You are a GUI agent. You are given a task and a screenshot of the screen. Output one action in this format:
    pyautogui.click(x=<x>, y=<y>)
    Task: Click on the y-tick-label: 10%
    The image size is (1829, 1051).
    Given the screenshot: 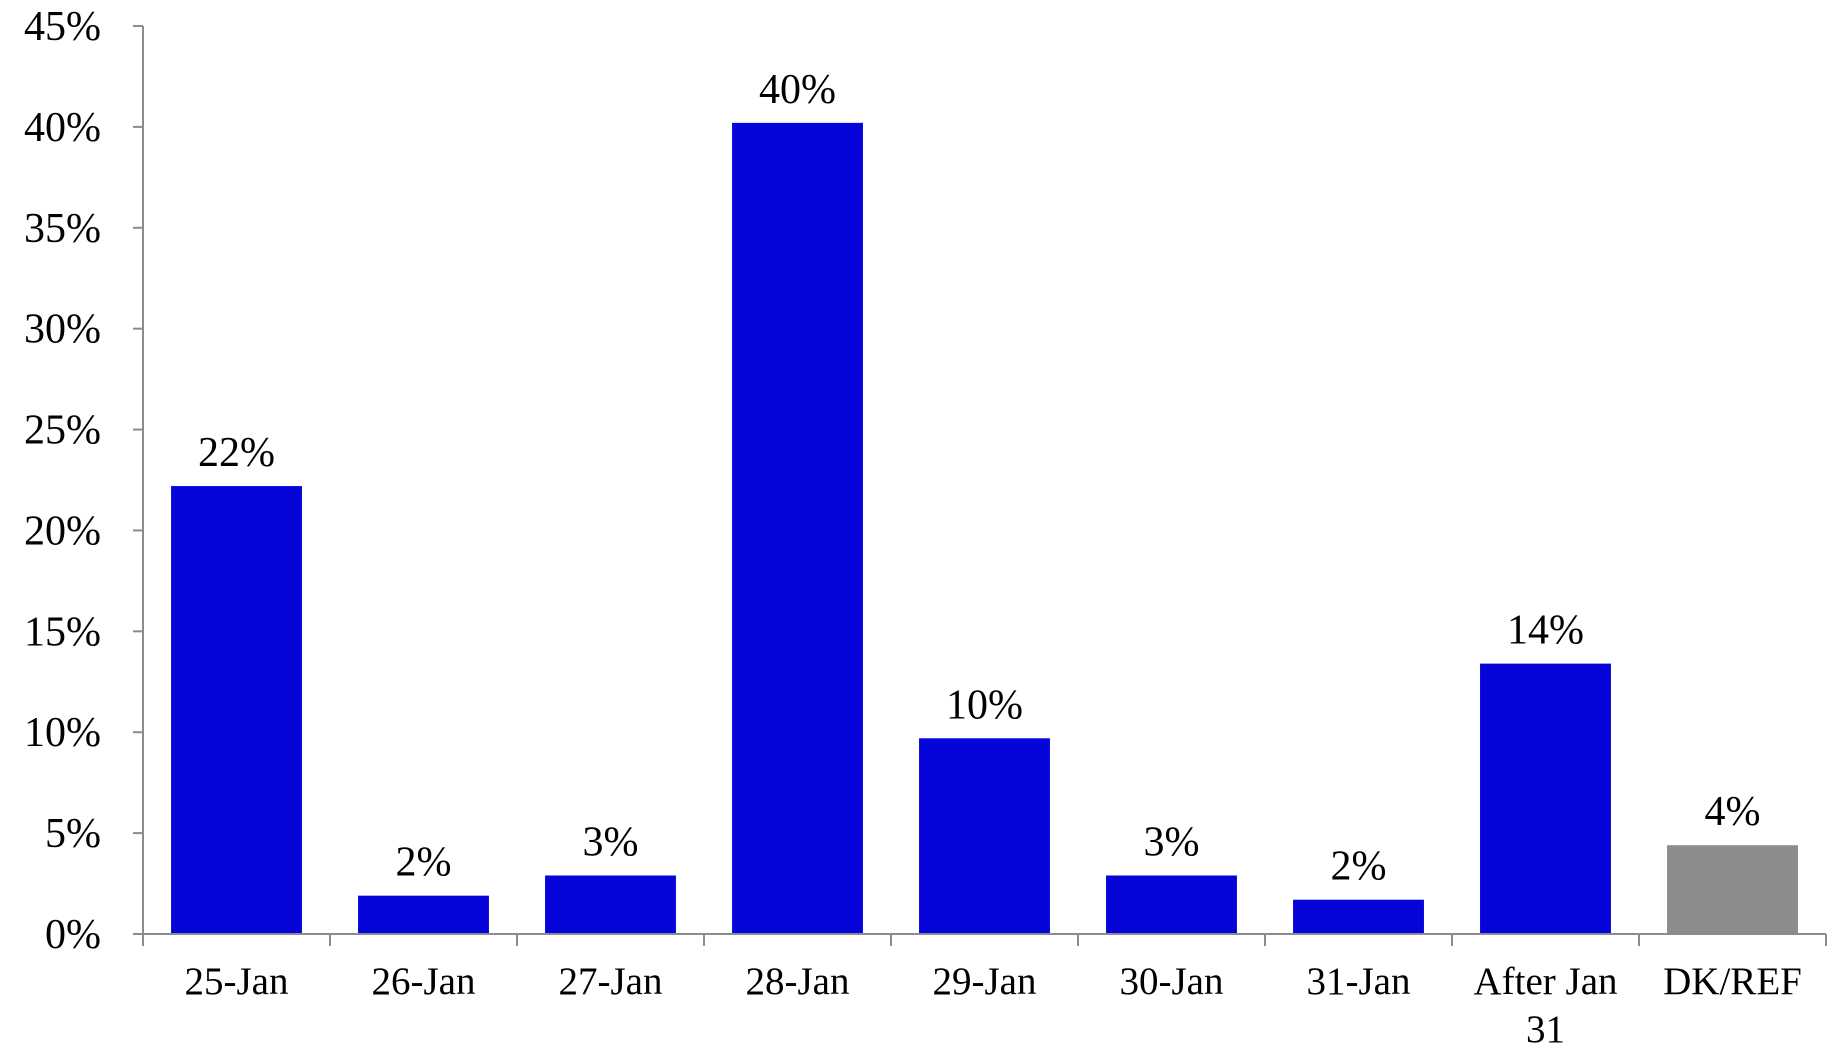 What is the action you would take?
    pyautogui.click(x=62, y=733)
    